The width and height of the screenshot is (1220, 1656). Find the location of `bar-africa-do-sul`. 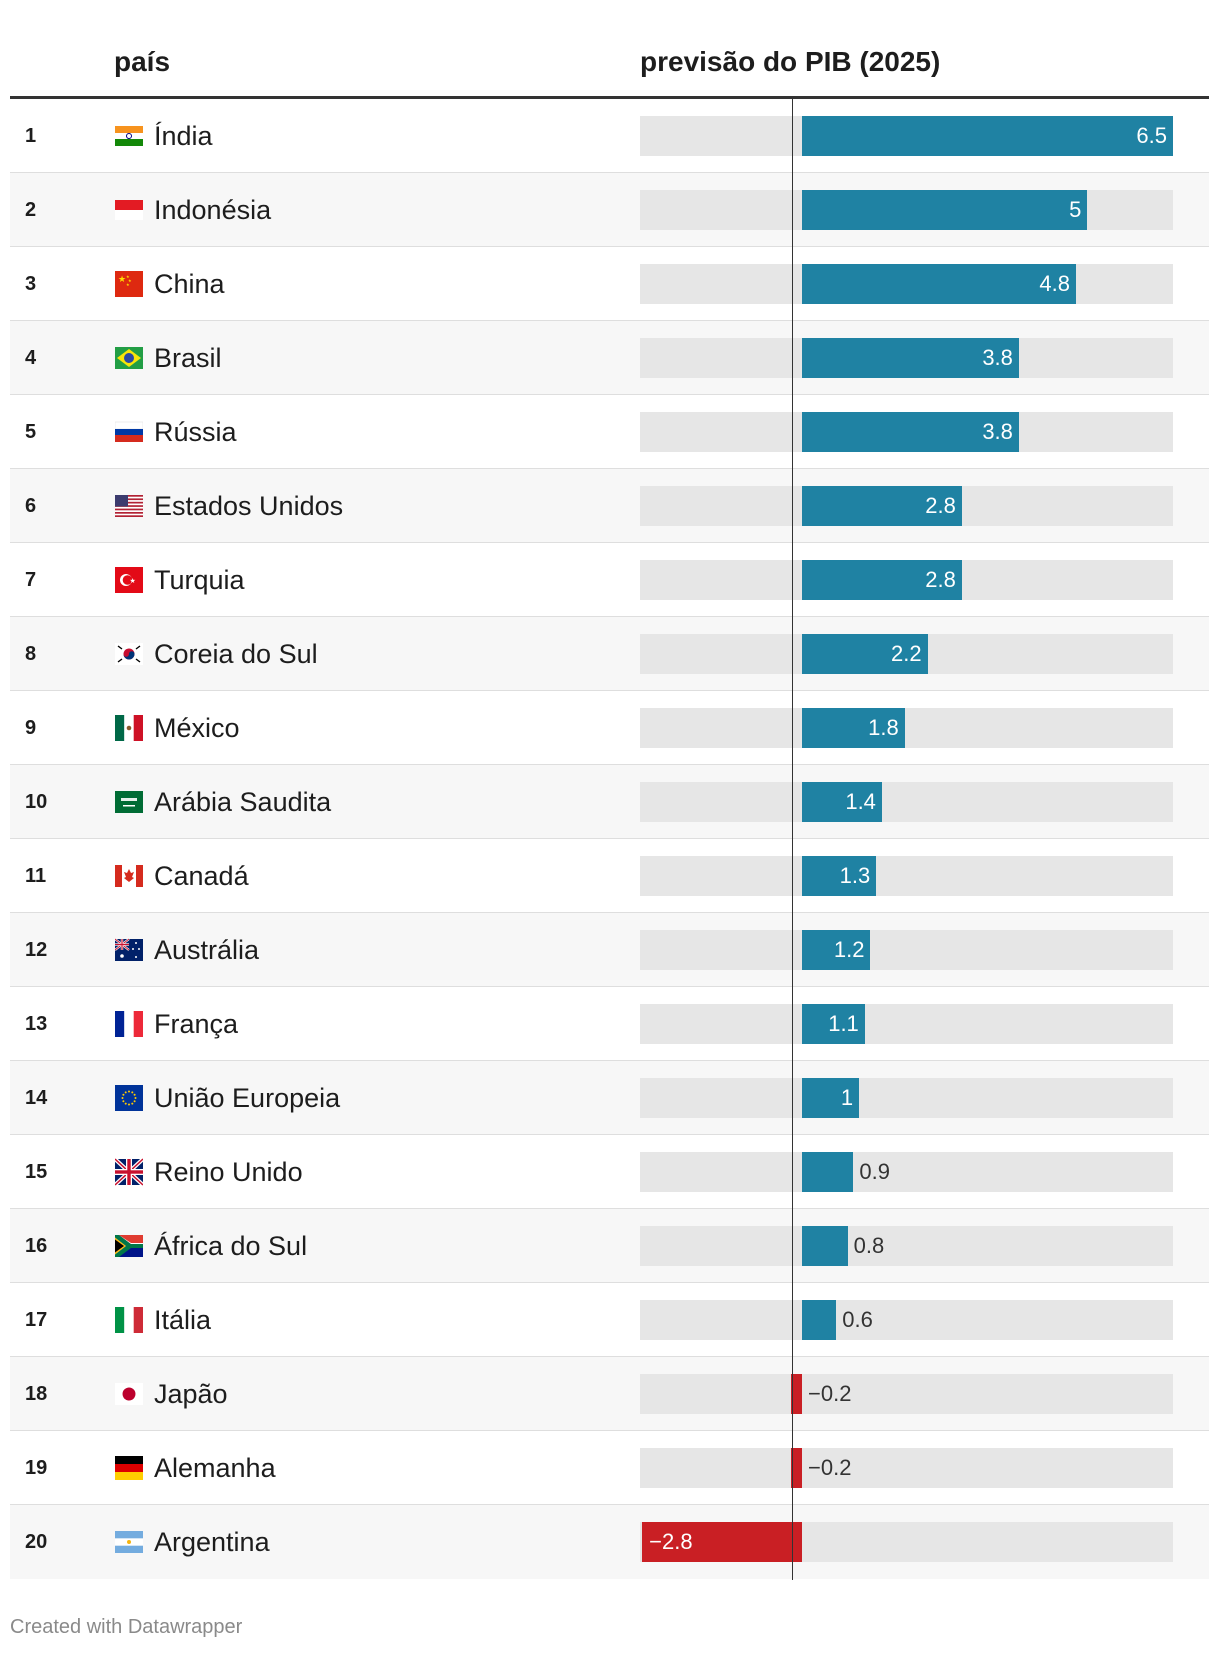

bar-africa-do-sul is located at coordinates (825, 1246).